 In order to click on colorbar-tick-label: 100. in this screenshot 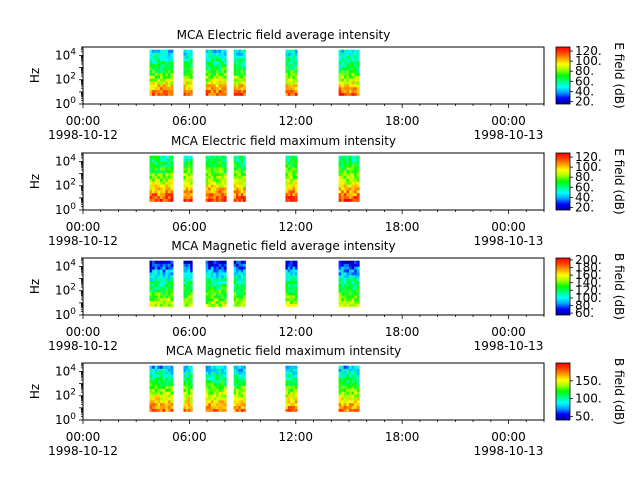, I will do `click(588, 298)`.